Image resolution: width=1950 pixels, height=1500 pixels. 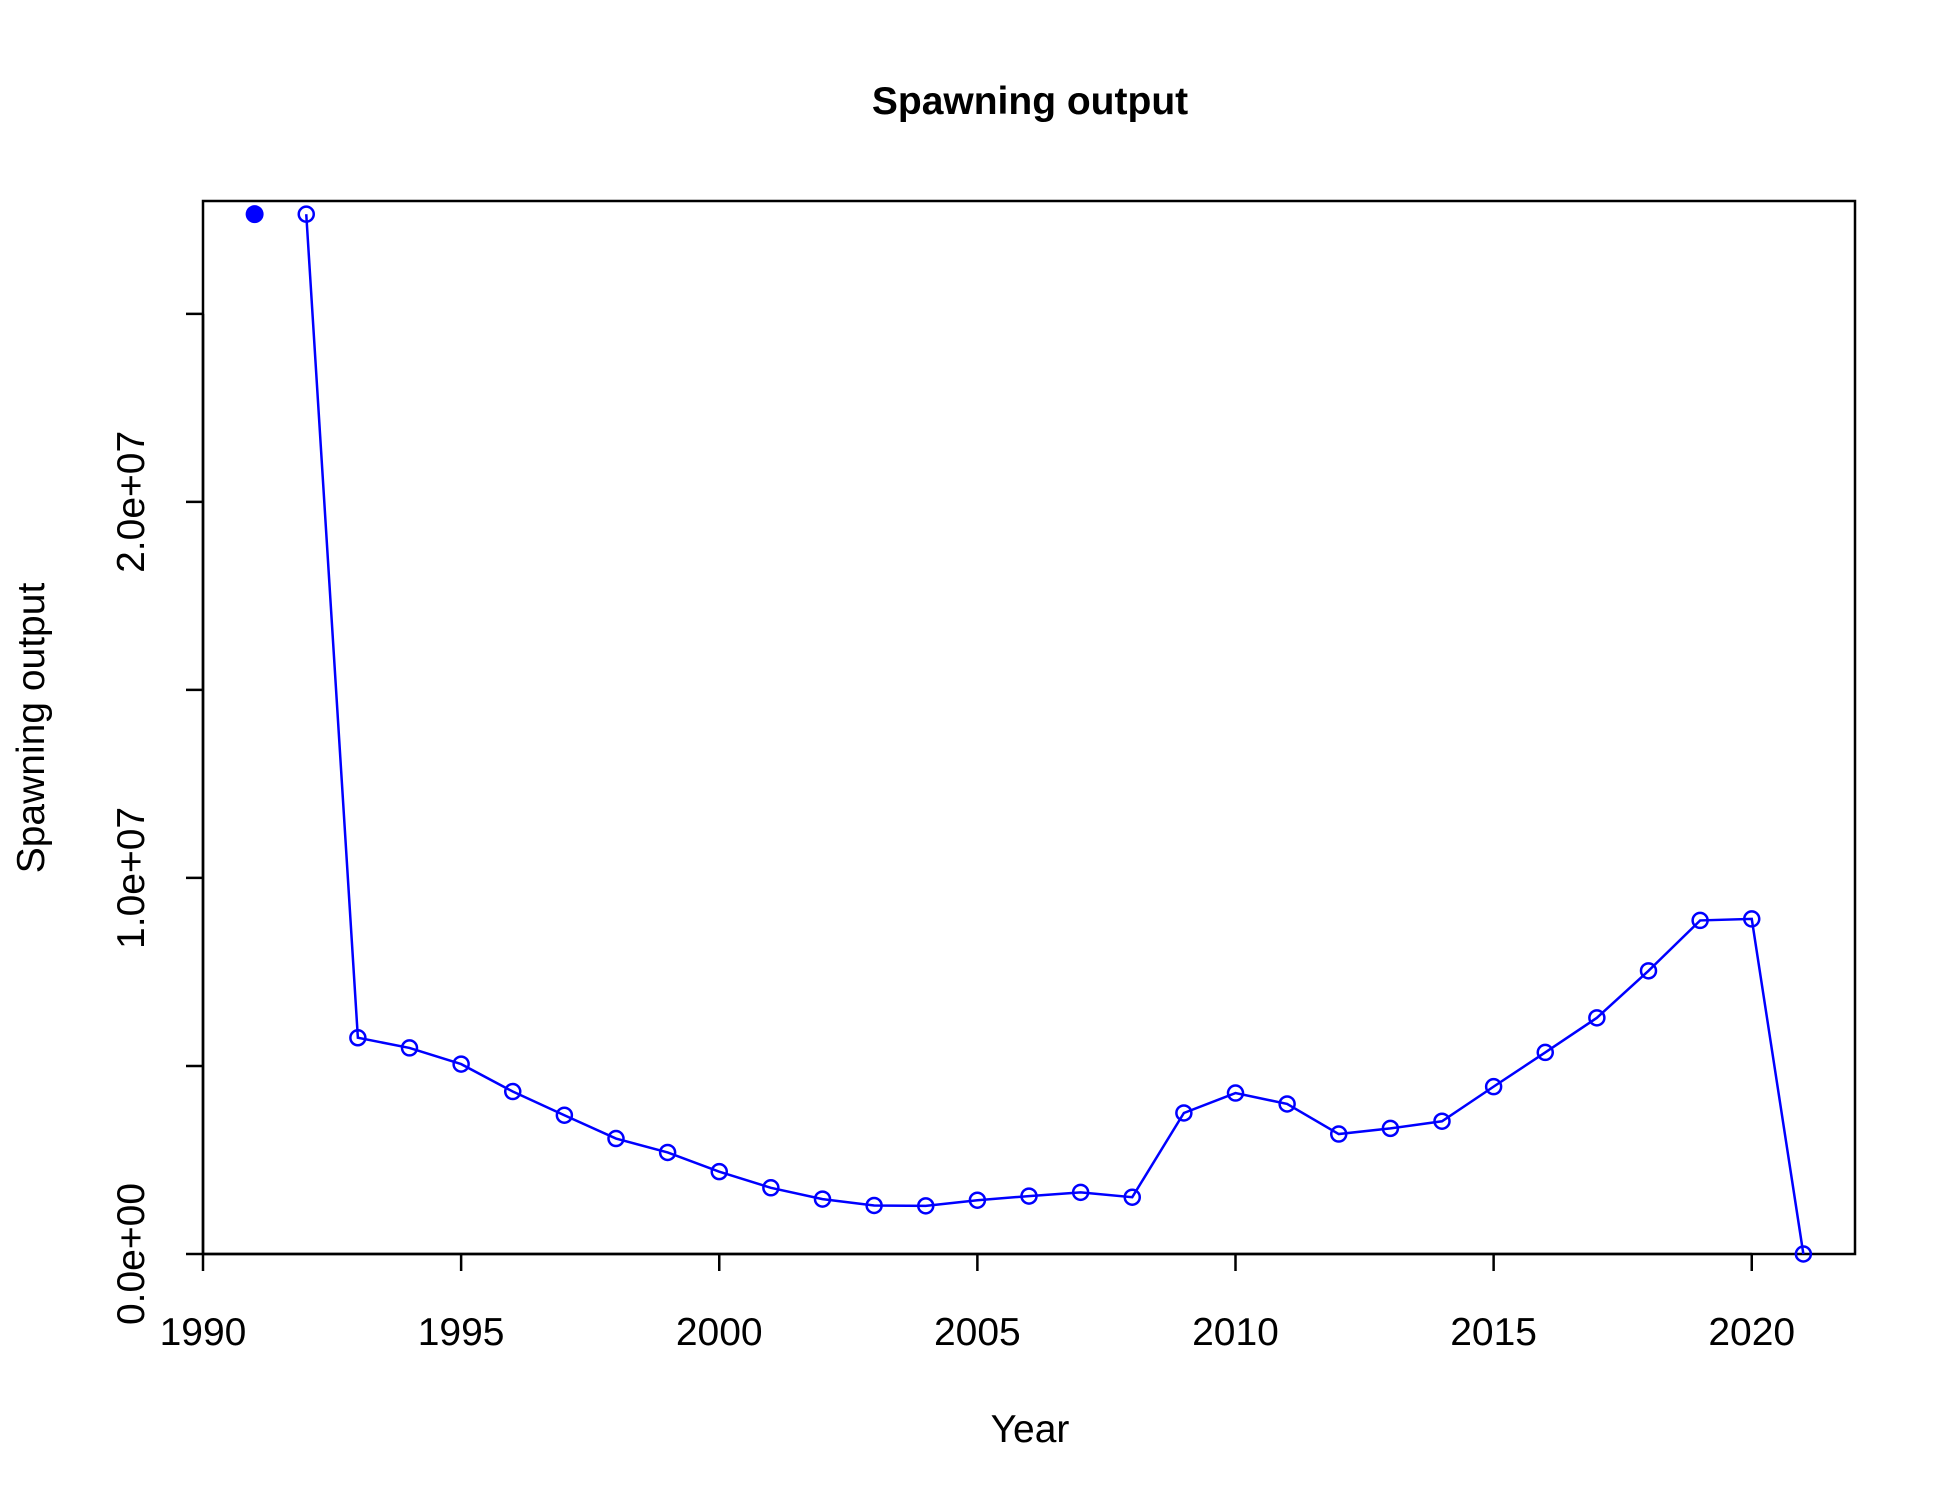 I want to click on x-tick-label: 2020, so click(x=1751, y=1332).